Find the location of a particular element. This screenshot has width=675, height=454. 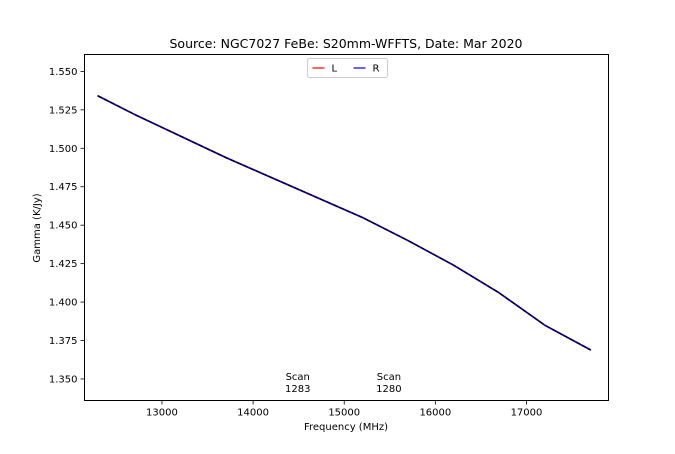

y-tick-label: 1.375 is located at coordinates (63, 341).